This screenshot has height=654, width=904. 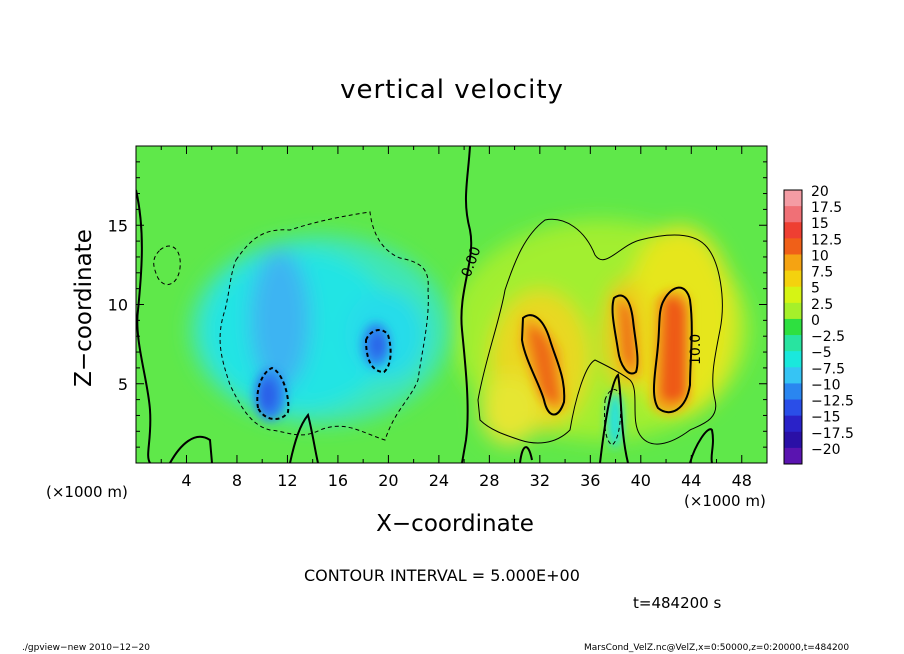 I want to click on chart-title: vertical velocity, so click(x=452, y=90).